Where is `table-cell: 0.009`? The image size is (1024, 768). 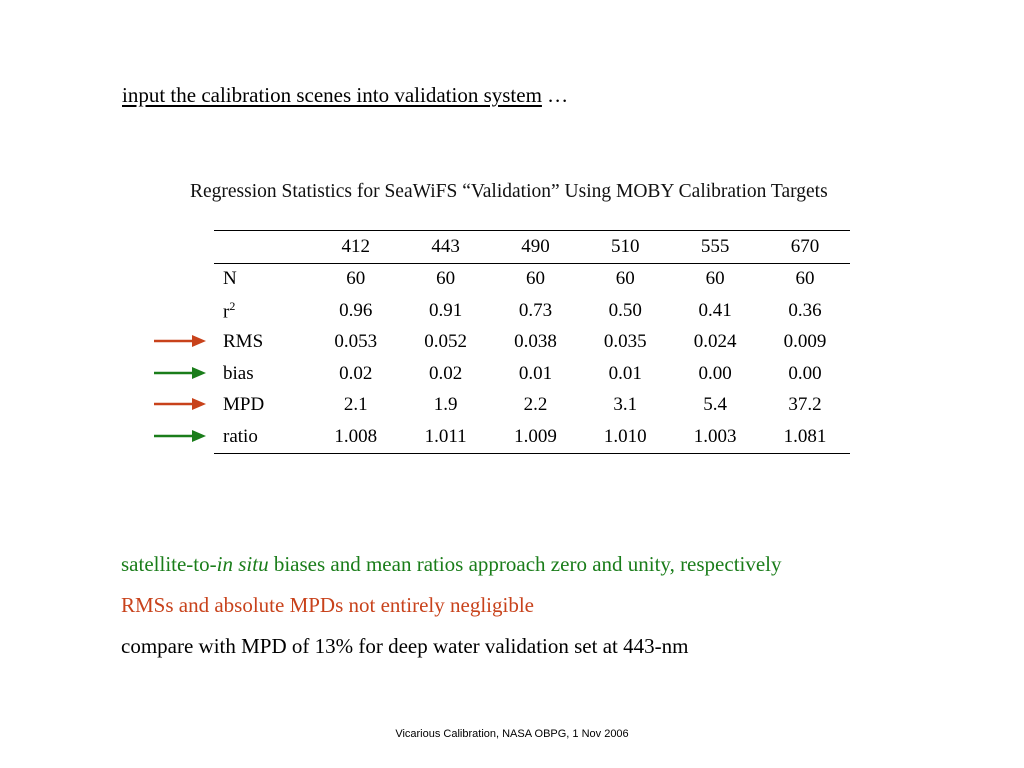
table-cell: 0.009 is located at coordinates (805, 342).